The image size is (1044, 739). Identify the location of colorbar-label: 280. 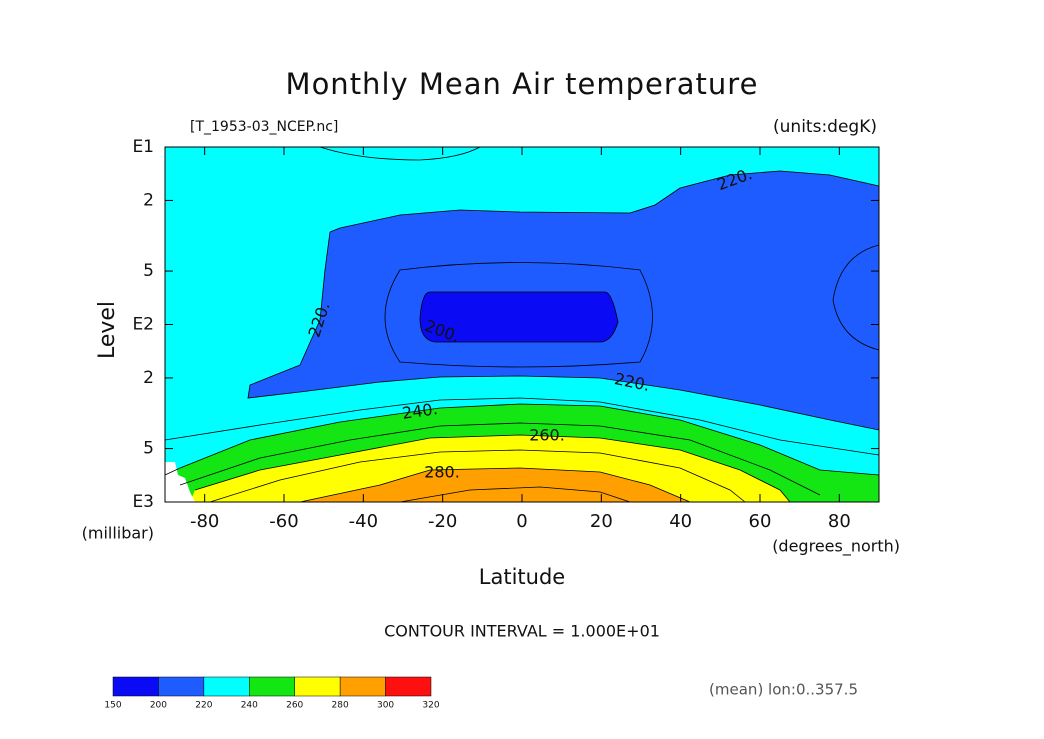
(340, 706).